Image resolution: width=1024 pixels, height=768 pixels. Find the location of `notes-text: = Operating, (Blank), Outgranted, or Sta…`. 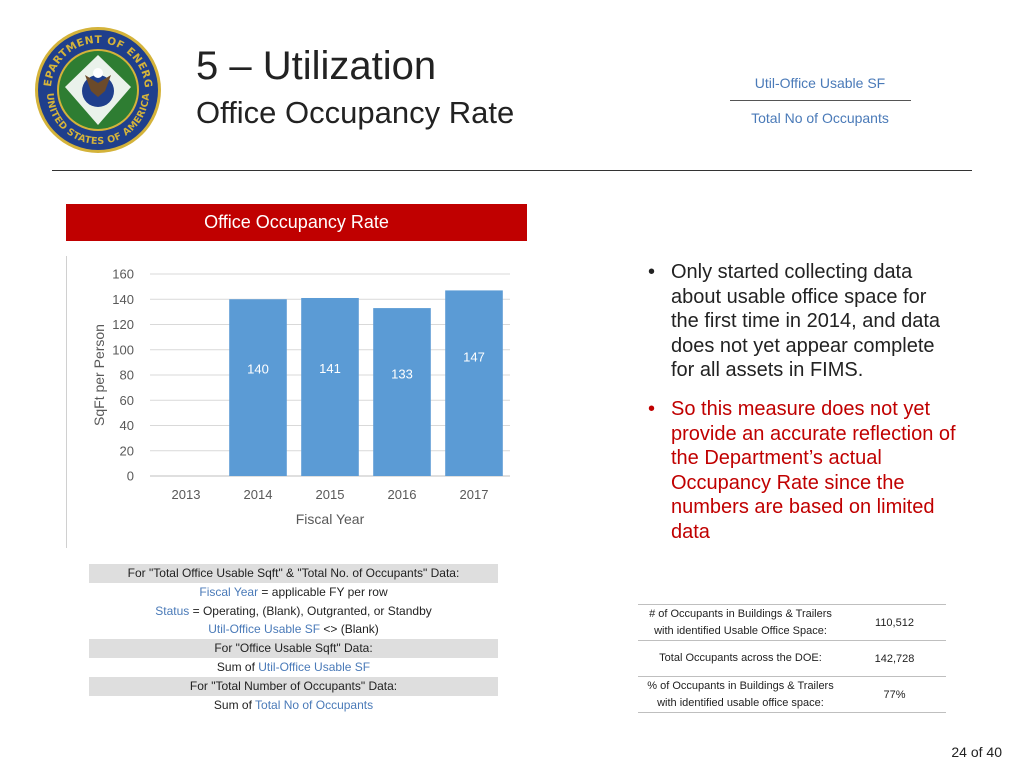

notes-text: = Operating, (Blank), Outgranted, or Sta… is located at coordinates (310, 610).